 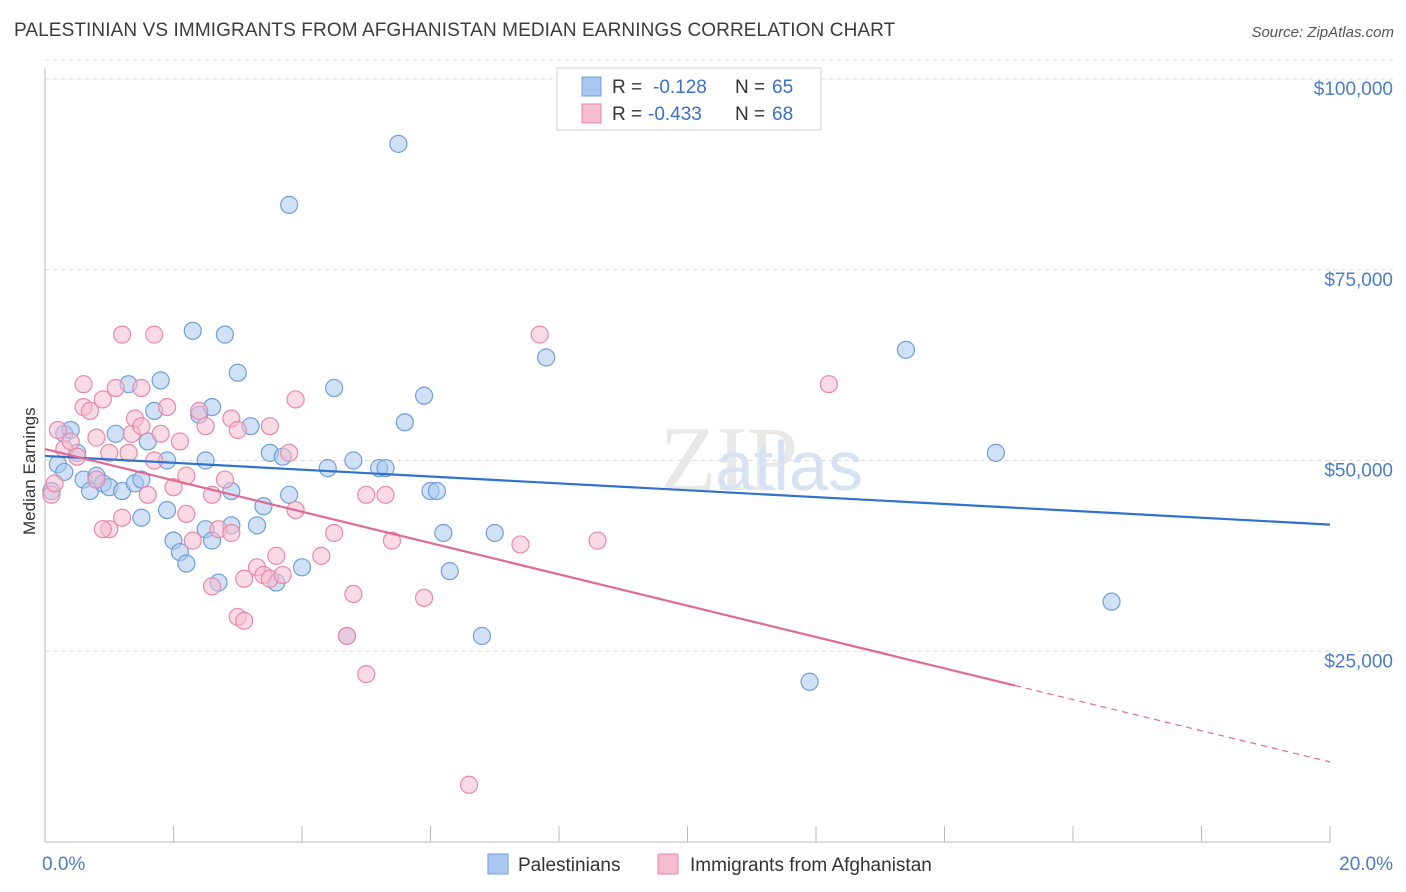 What do you see at coordinates (811, 865) in the screenshot?
I see `bottom-legend-afghanistan: Immigrants from Afghanistan` at bounding box center [811, 865].